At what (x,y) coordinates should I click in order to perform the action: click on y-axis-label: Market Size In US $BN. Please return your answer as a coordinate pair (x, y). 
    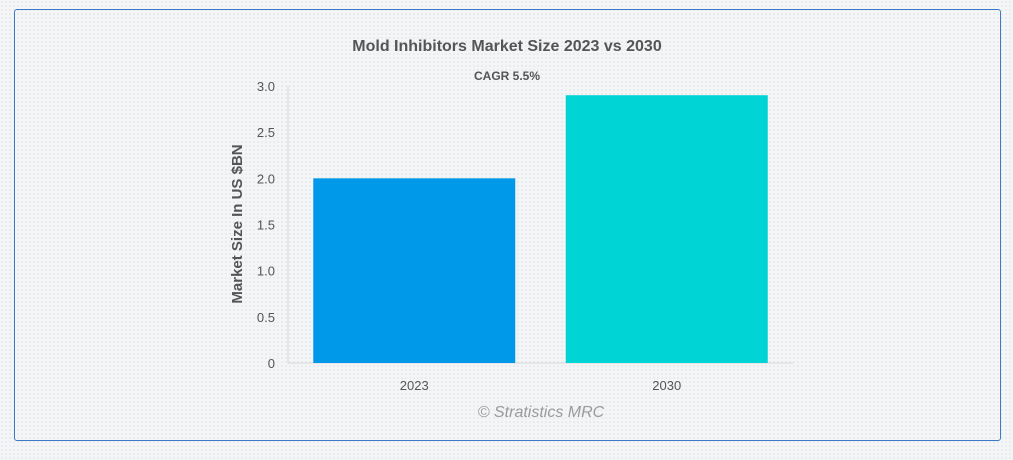
    Looking at the image, I should click on (237, 223).